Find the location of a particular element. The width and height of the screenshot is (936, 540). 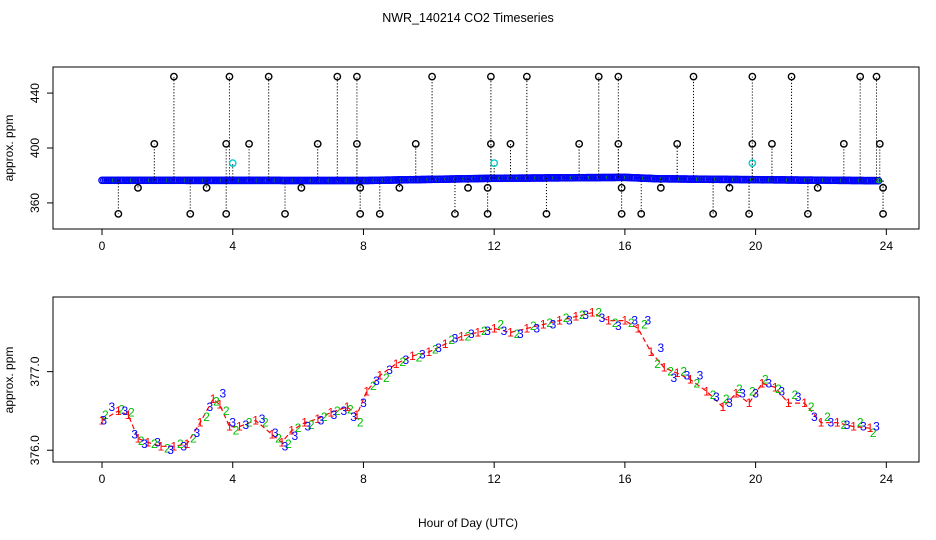

top-x-tick-label-16: 16 is located at coordinates (625, 246).